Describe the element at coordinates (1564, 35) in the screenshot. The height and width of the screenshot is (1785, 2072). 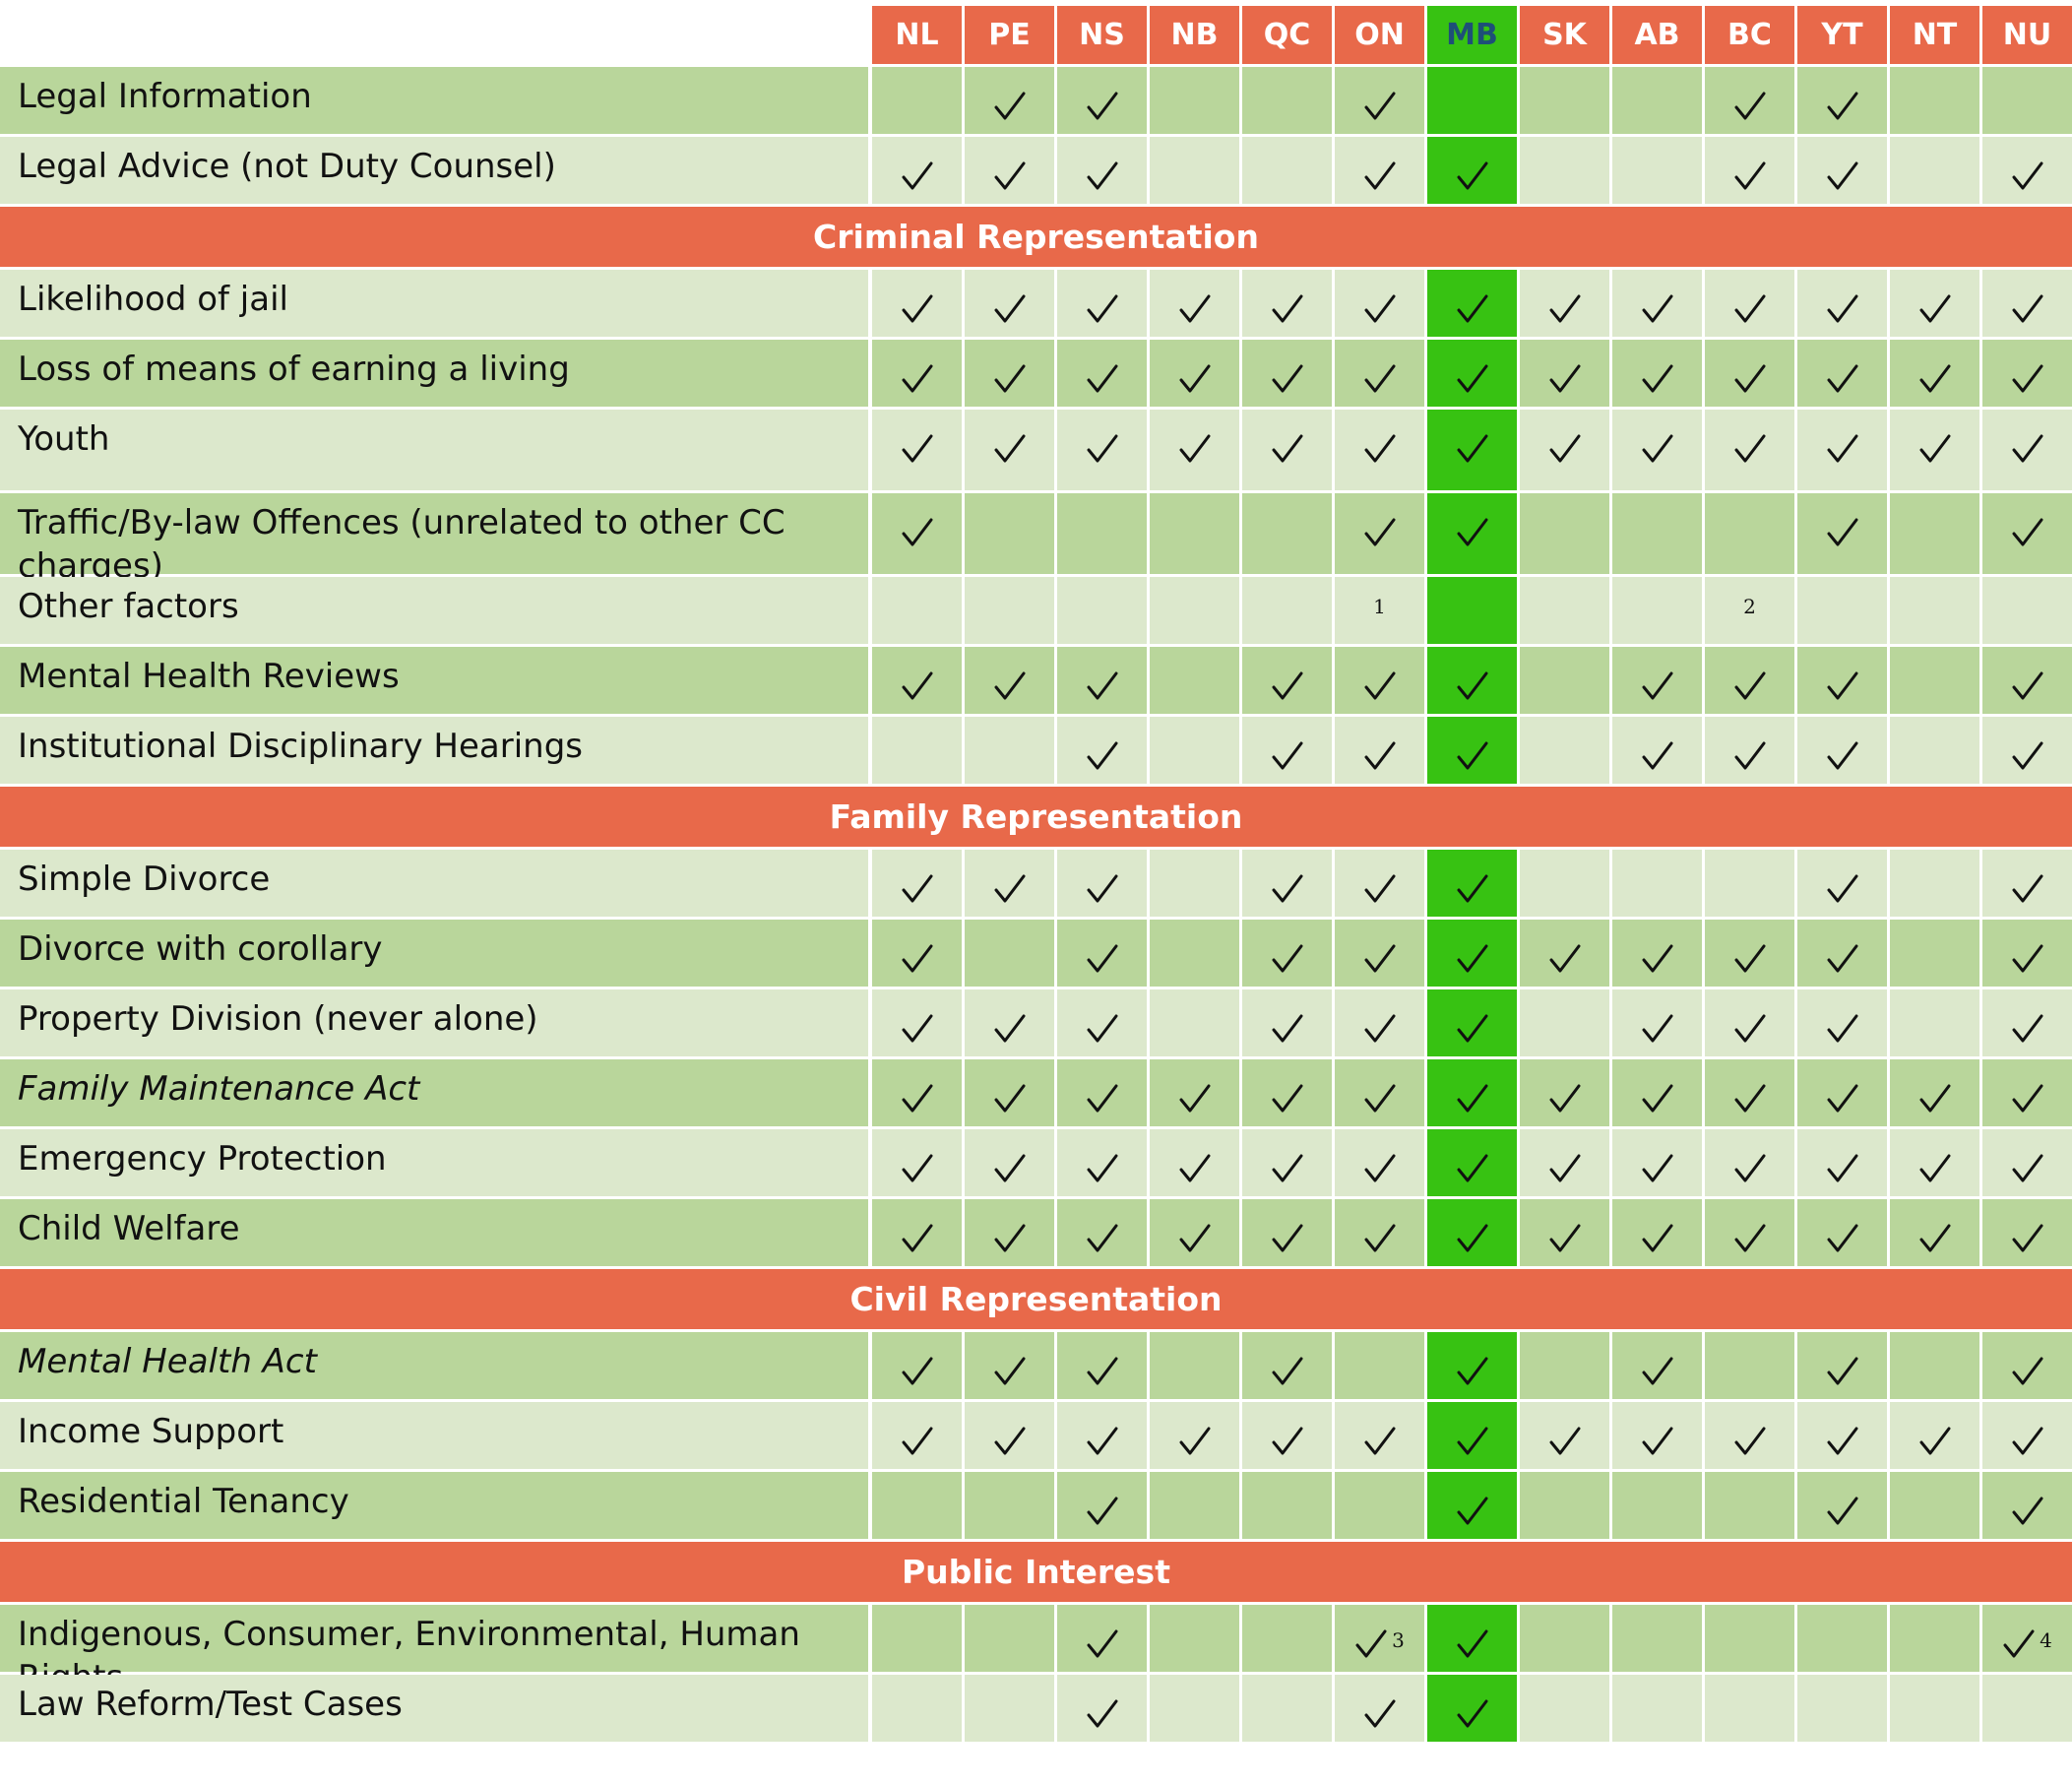
I see `column-header-sk: SK` at that location.